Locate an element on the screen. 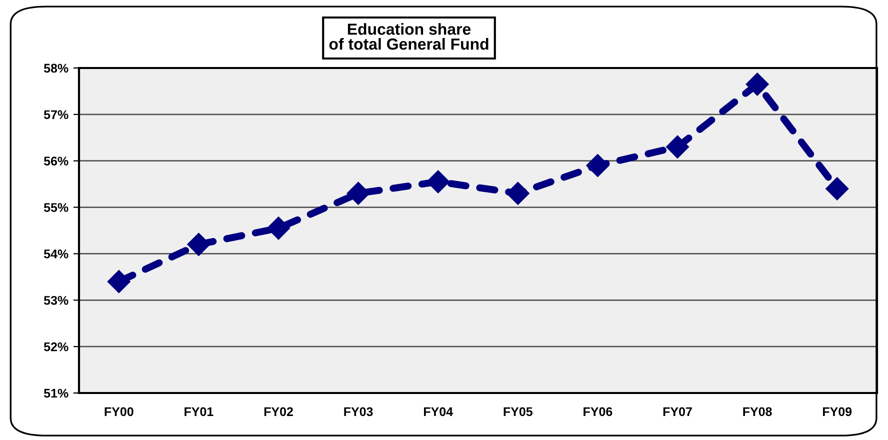 Image resolution: width=888 pixels, height=440 pixels. chart-title: Education share of total General Fund is located at coordinates (408, 36).